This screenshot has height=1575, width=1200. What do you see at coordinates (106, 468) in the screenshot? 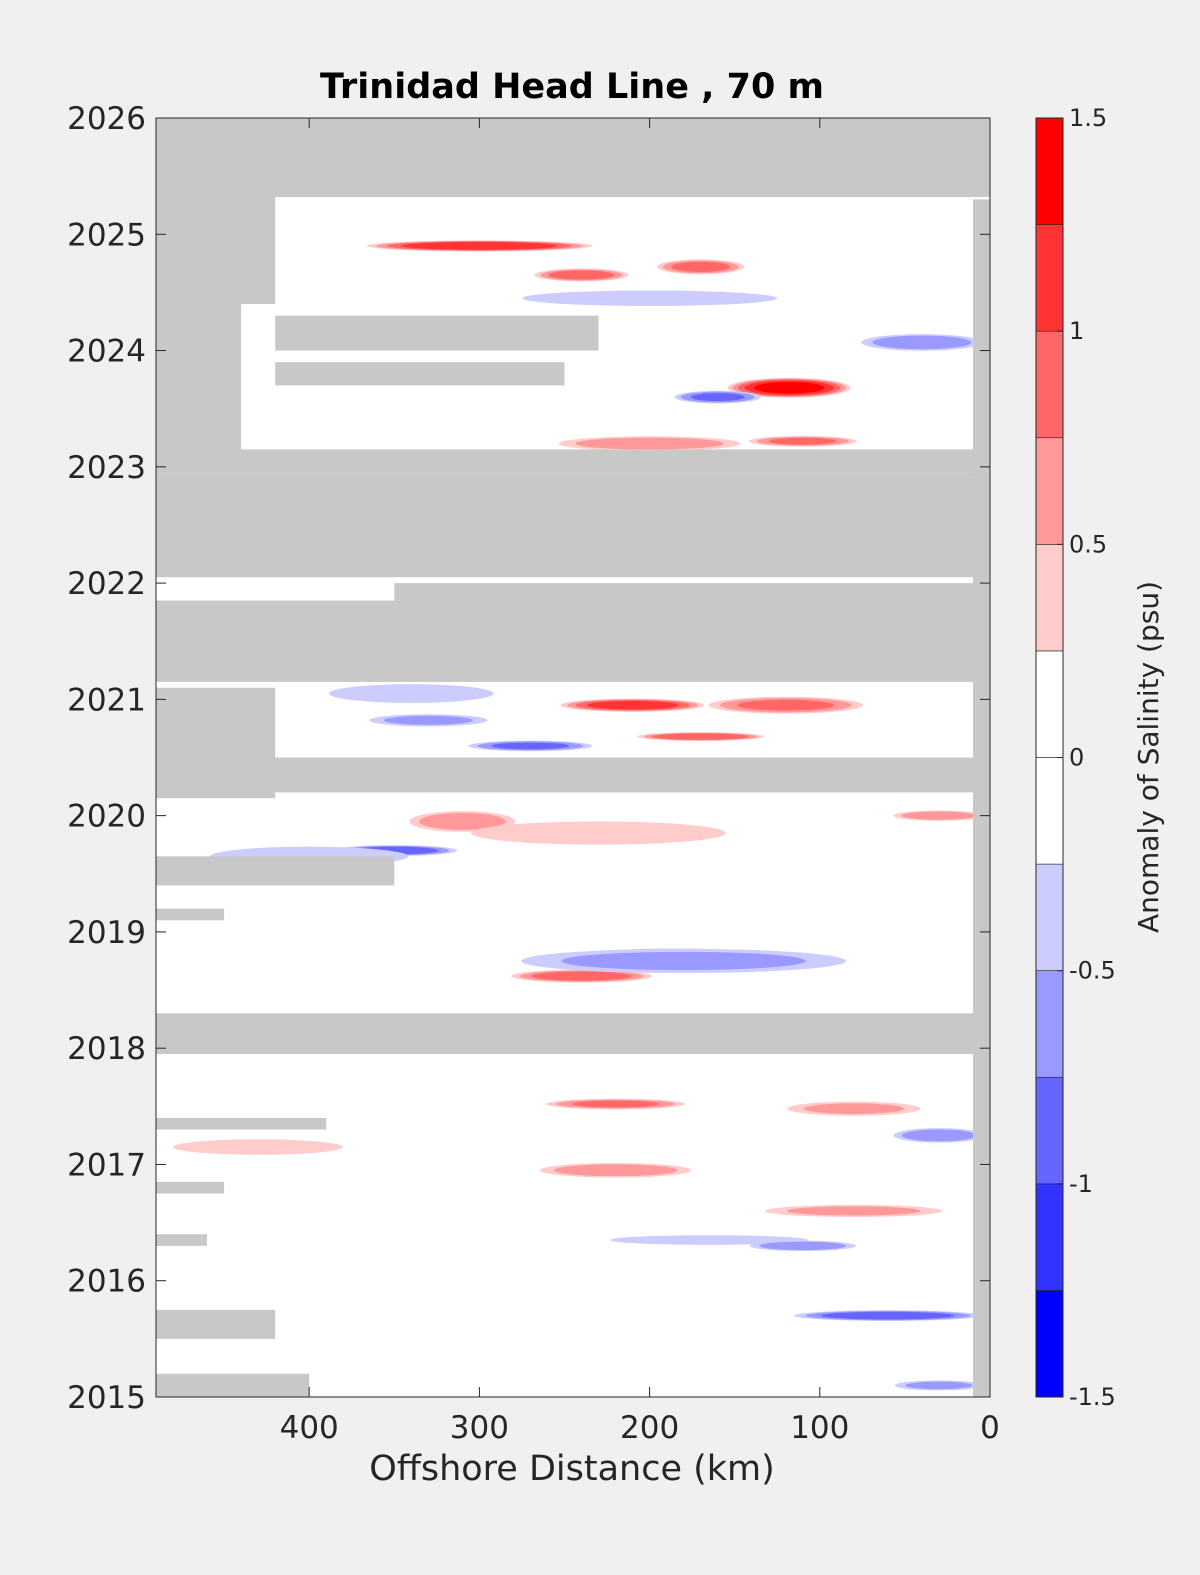
I see `y-tick-label: 2023` at bounding box center [106, 468].